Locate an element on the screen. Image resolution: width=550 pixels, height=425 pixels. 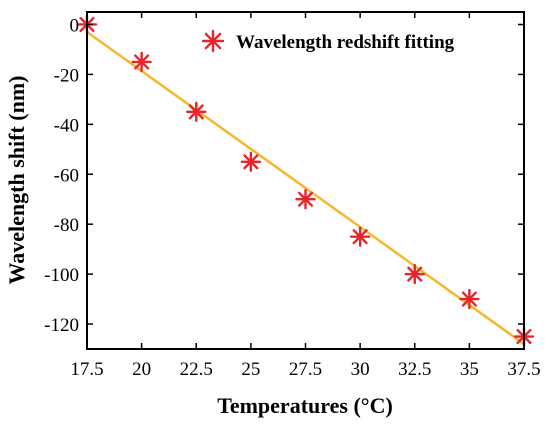
x-tick-label: 37.5 is located at coordinates (523, 369).